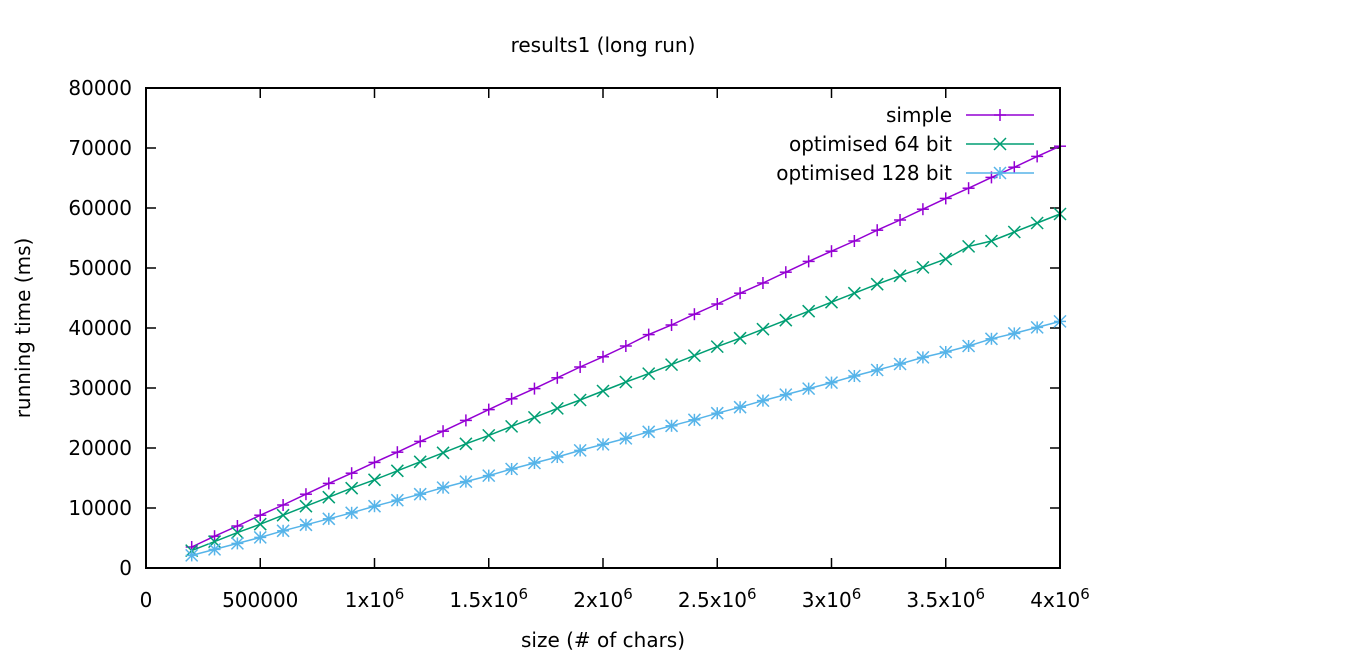 The width and height of the screenshot is (1366, 661). What do you see at coordinates (100, 328) in the screenshot?
I see `y-tick-label: 40000` at bounding box center [100, 328].